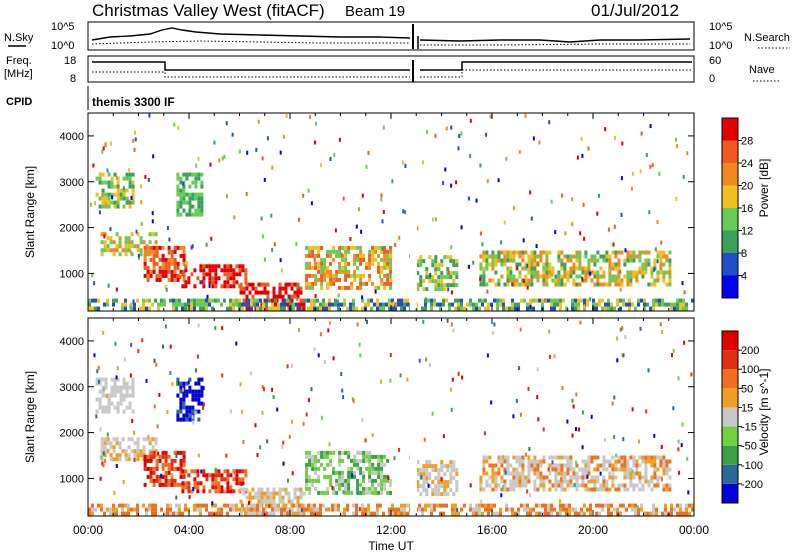  What do you see at coordinates (752, 485) in the screenshot?
I see `colorbar-tick-label: -200` at bounding box center [752, 485].